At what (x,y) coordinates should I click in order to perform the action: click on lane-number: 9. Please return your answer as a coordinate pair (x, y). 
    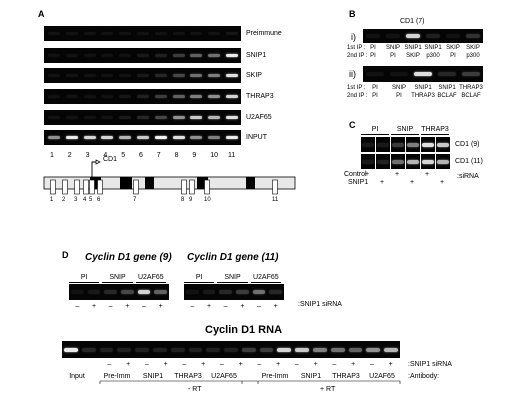
    Looking at the image, I should click on (194, 155).